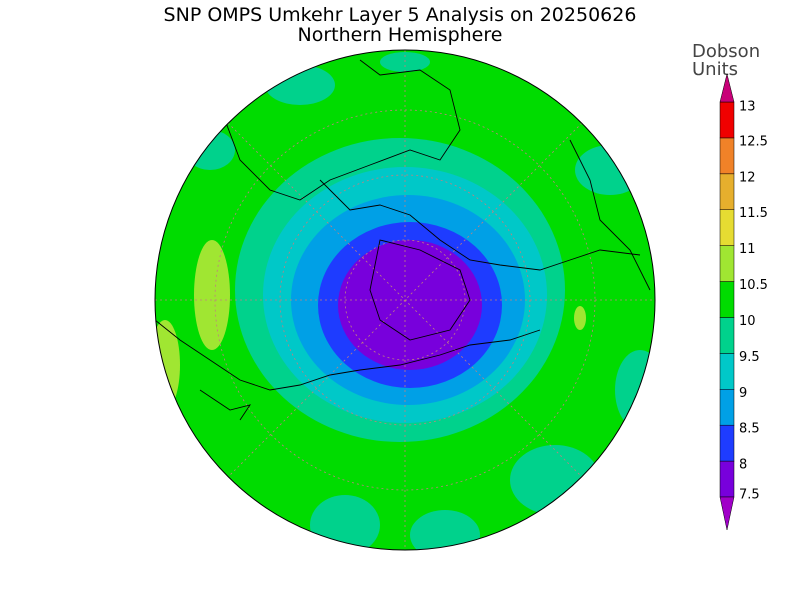  What do you see at coordinates (749, 429) in the screenshot?
I see `colorbar-label: 8.5` at bounding box center [749, 429].